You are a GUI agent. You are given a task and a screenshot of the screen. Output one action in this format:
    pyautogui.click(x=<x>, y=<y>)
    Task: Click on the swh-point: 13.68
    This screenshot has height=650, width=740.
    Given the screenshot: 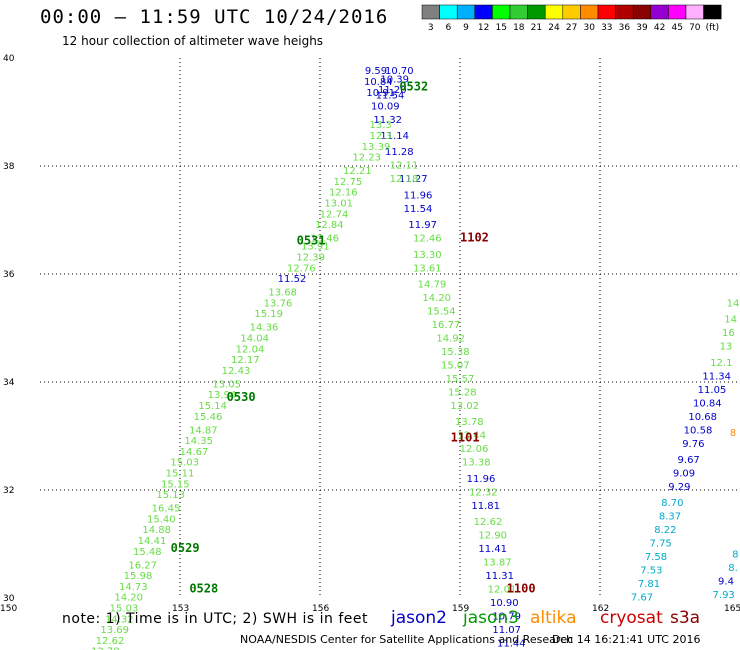 What is the action you would take?
    pyautogui.click(x=282, y=293)
    